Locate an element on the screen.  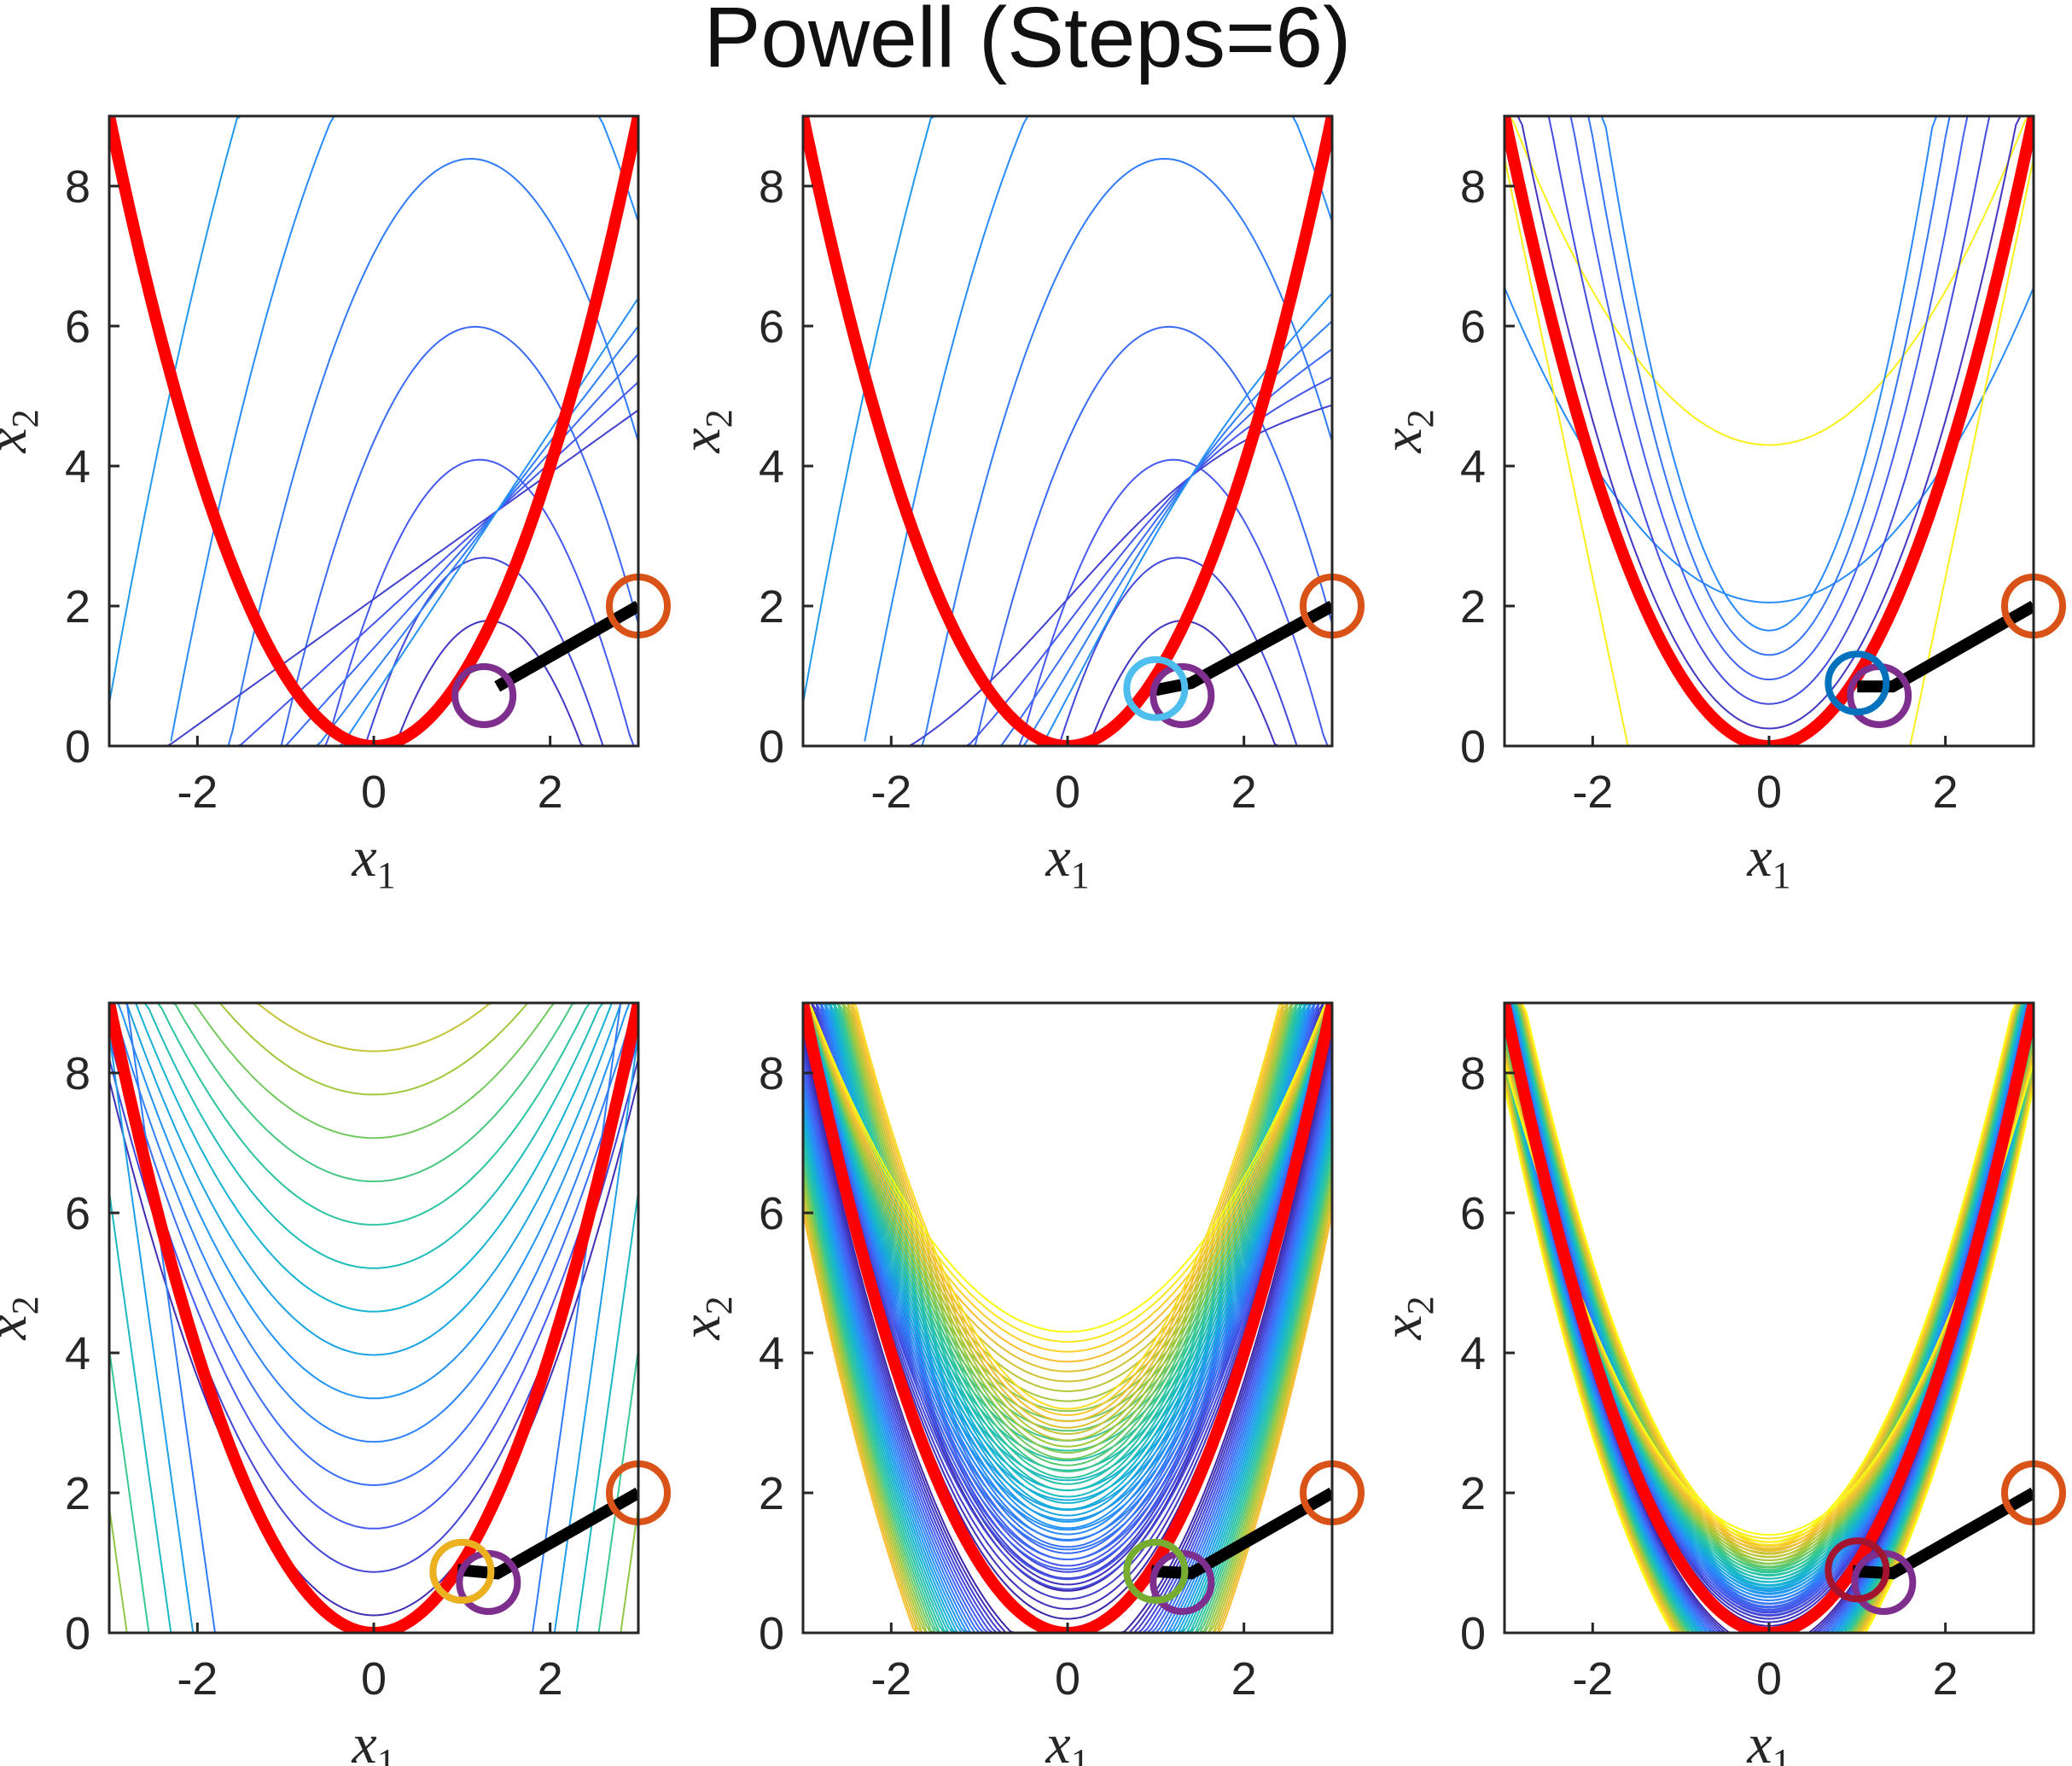
x-tick-label: -2 is located at coordinates (1592, 792).